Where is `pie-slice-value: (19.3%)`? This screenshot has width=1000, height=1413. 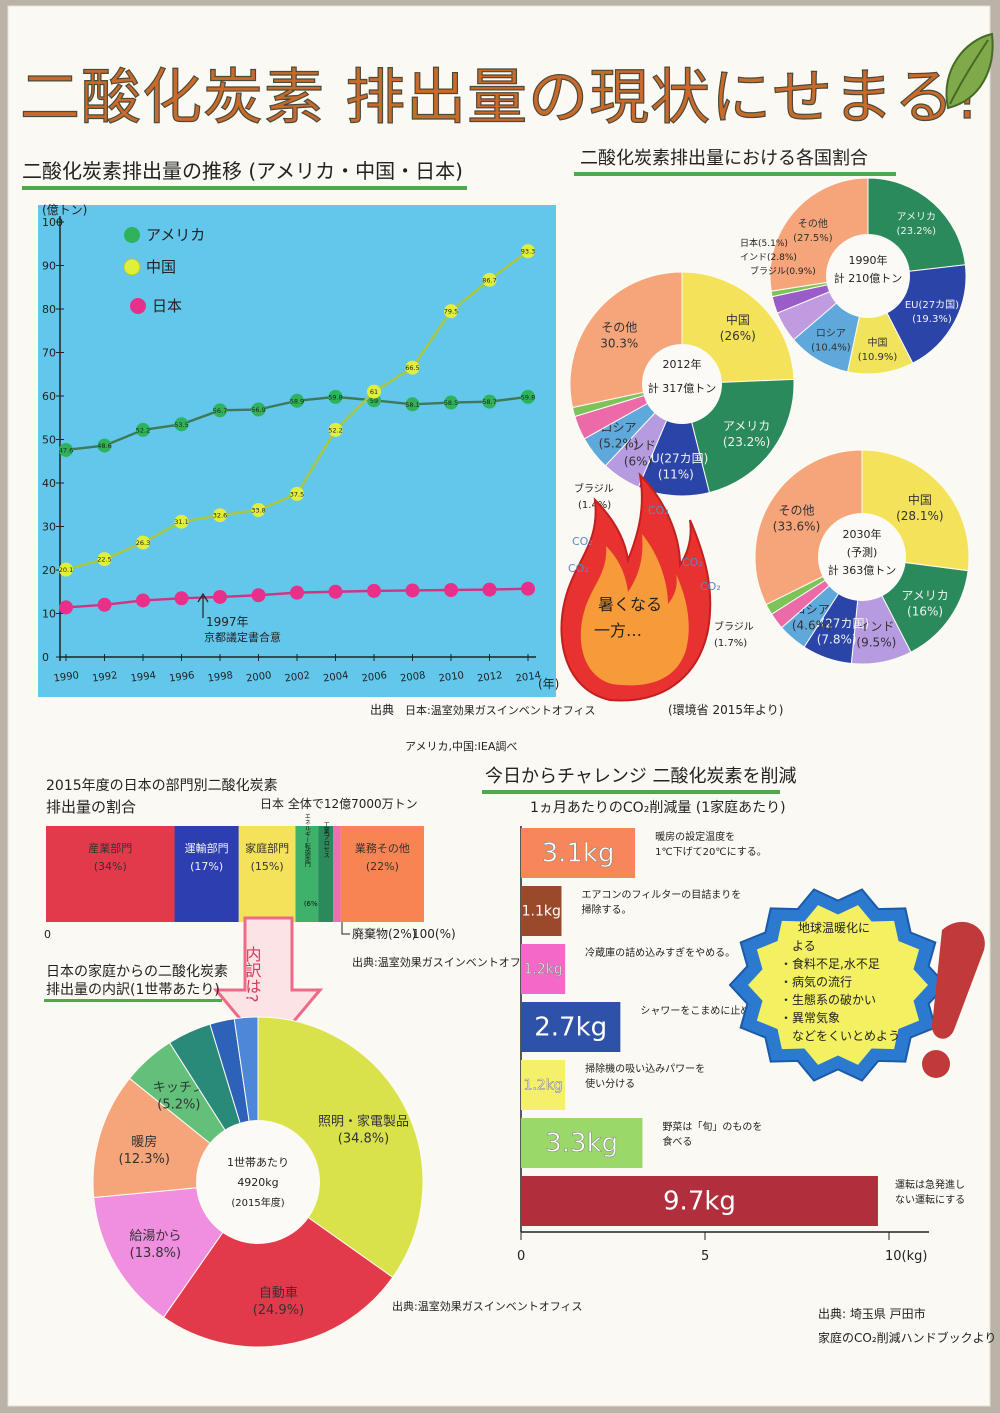 pie-slice-value: (19.3%) is located at coordinates (932, 319).